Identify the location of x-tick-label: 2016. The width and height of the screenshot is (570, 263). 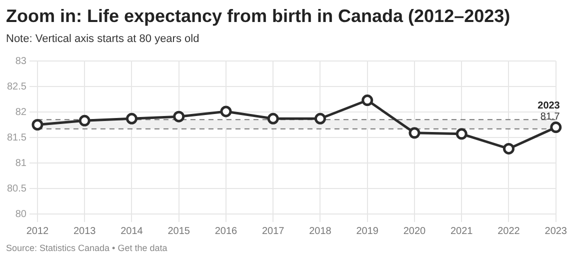
(226, 231).